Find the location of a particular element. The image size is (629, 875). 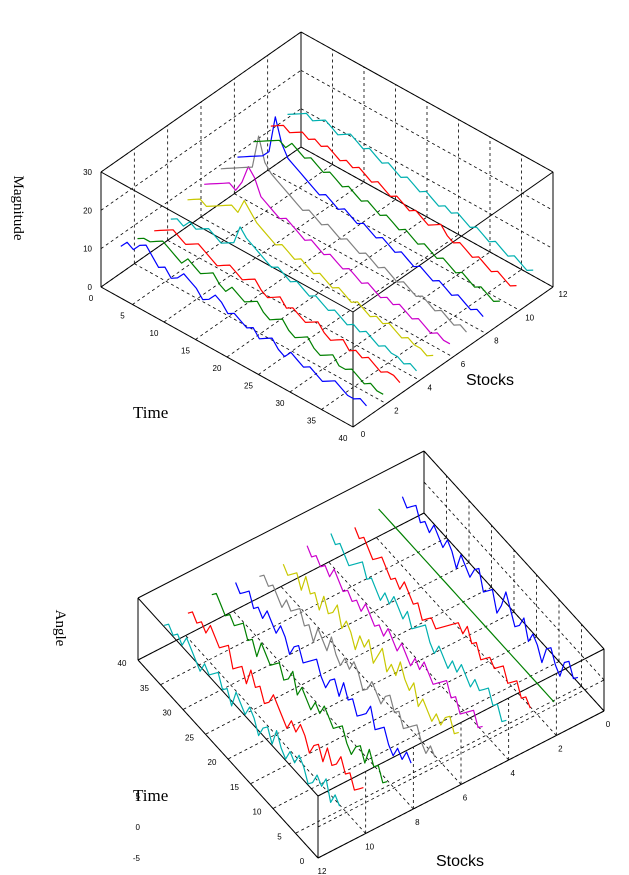

z-tick-label: 20 is located at coordinates (87, 210).